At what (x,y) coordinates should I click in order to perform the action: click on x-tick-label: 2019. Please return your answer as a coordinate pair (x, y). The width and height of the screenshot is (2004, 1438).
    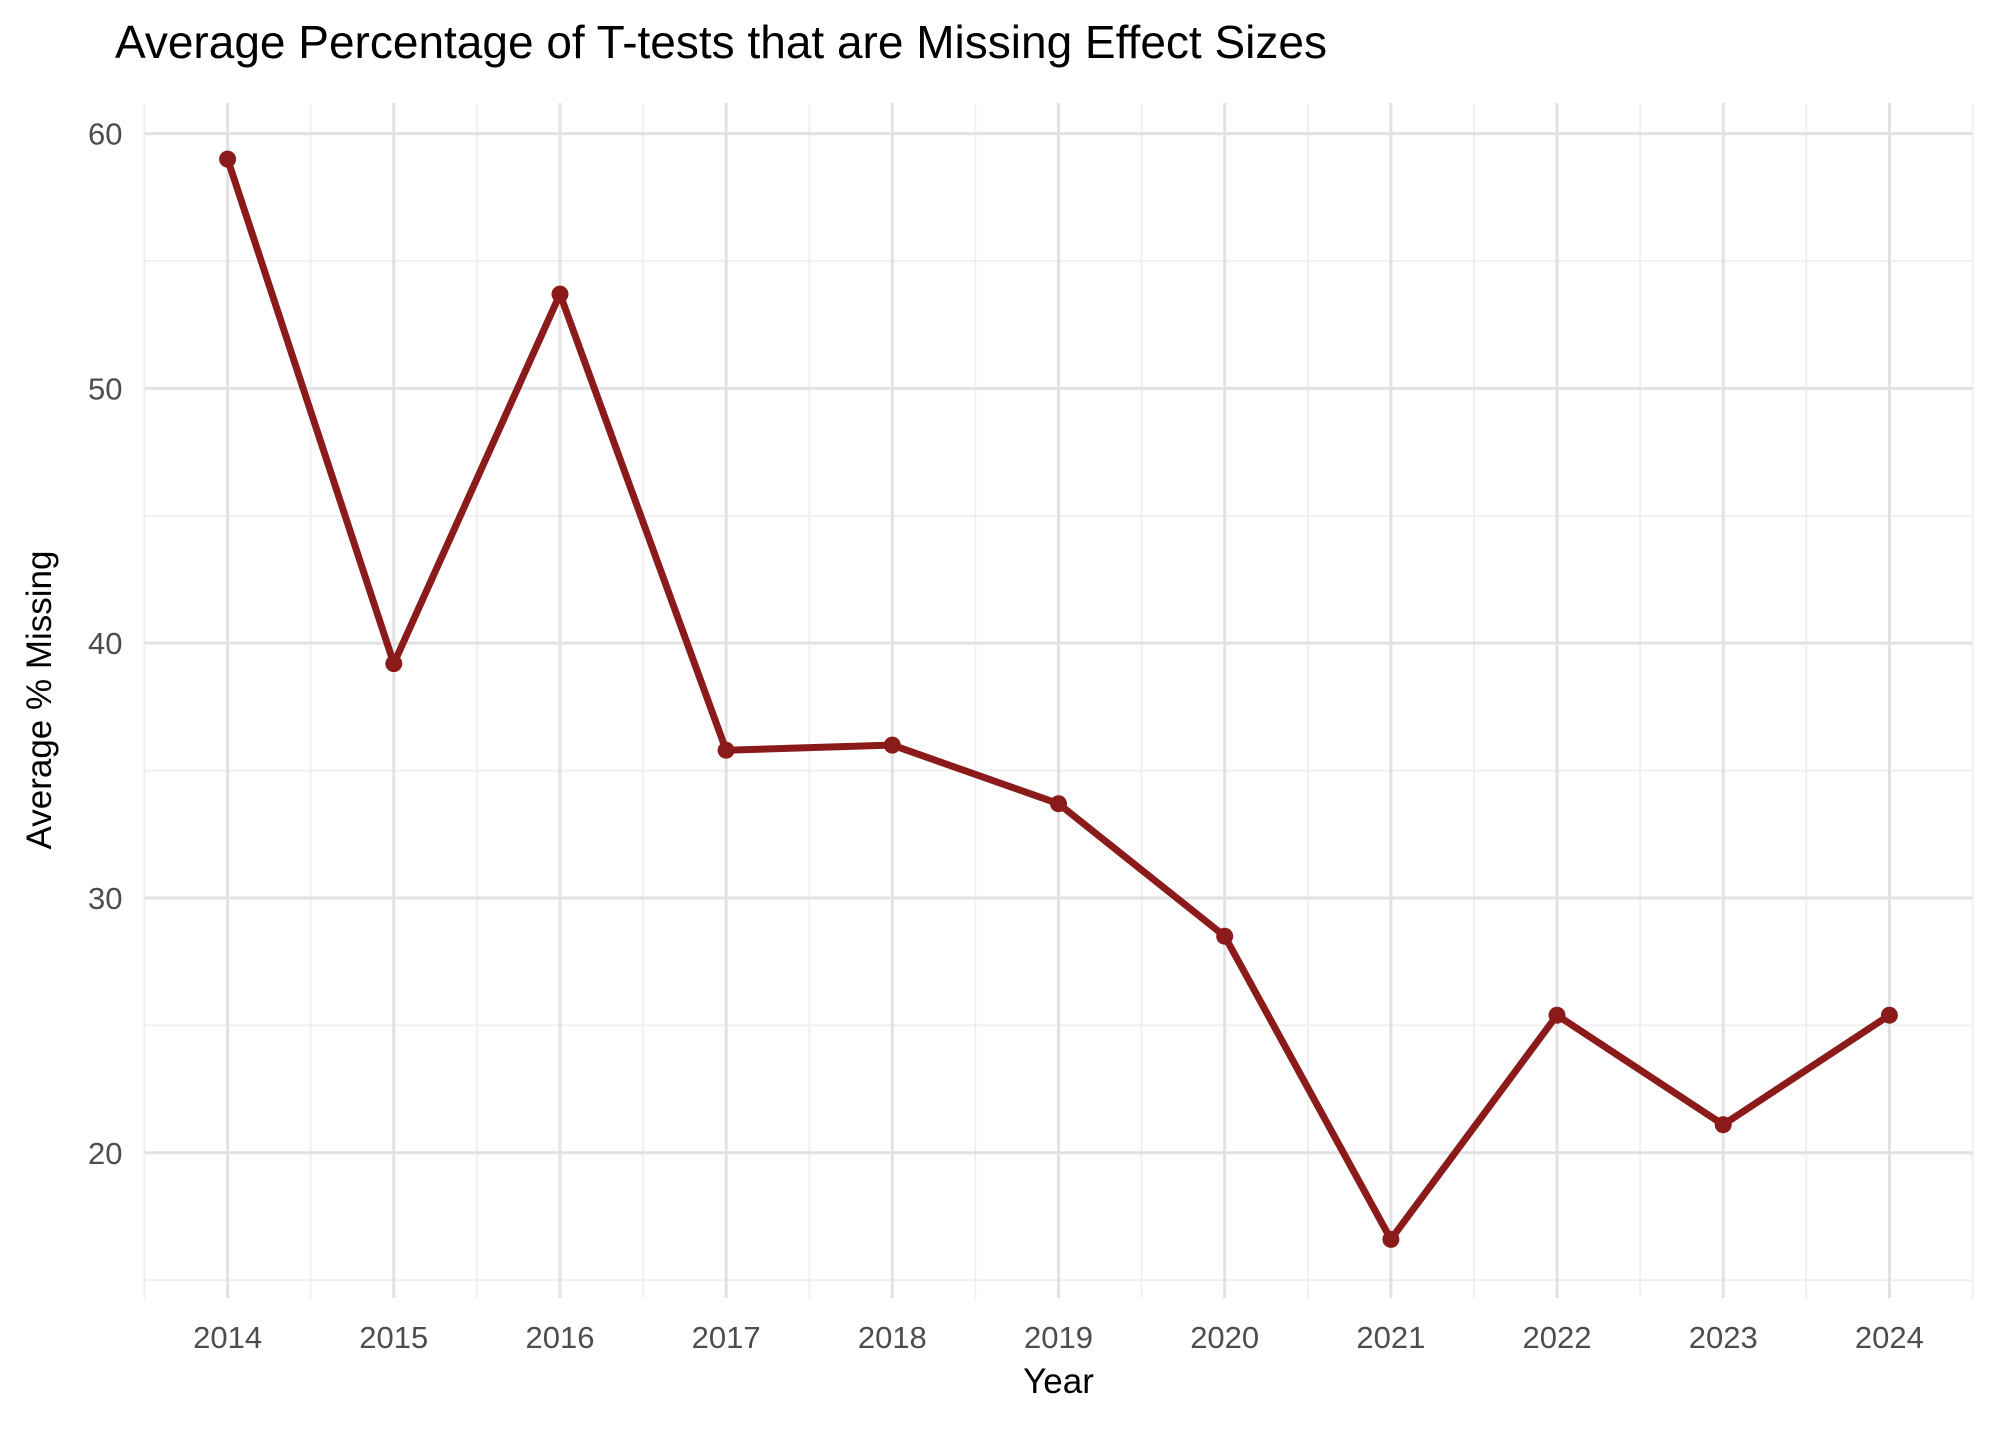
    Looking at the image, I should click on (1058, 1337).